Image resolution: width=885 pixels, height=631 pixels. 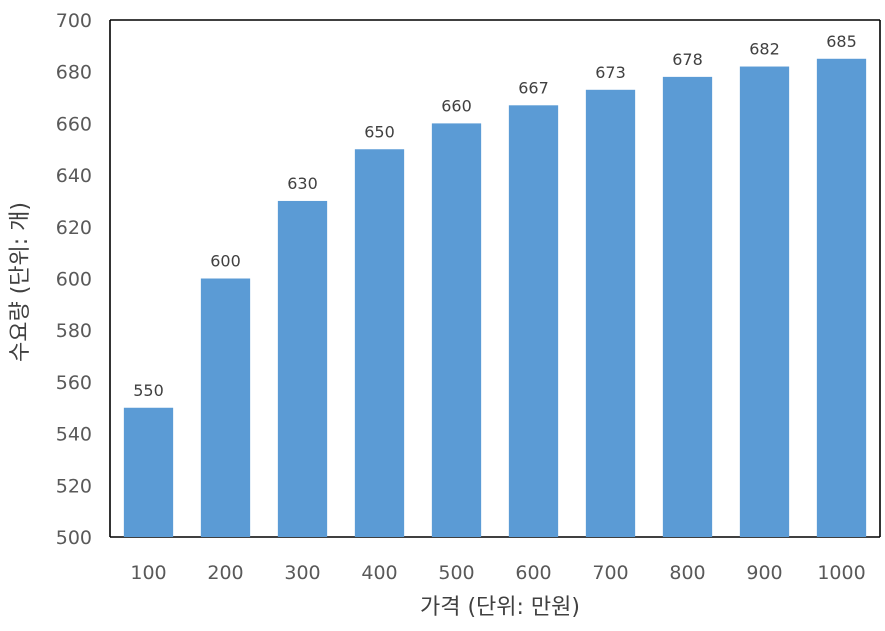 I want to click on x-tick-label: 600, so click(x=533, y=573).